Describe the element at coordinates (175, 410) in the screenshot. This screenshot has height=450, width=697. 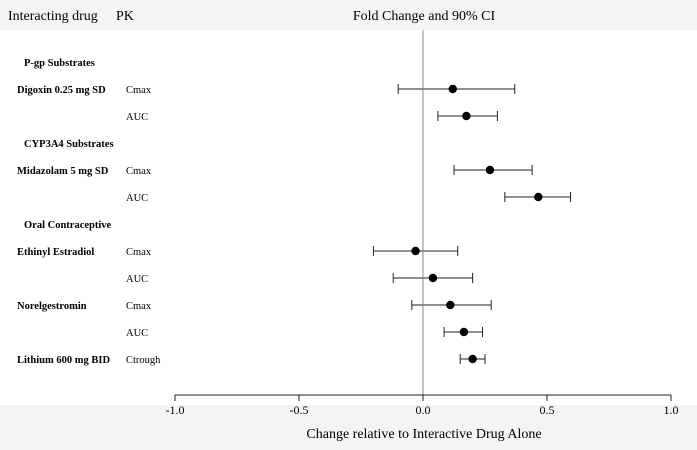
I see `x-tick-label: -1.0` at that location.